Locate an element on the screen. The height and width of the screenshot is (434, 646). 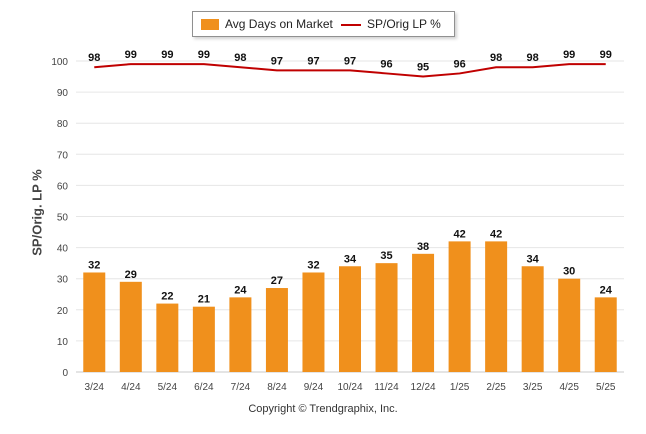
y-tick-label: 70 is located at coordinates (63, 155).